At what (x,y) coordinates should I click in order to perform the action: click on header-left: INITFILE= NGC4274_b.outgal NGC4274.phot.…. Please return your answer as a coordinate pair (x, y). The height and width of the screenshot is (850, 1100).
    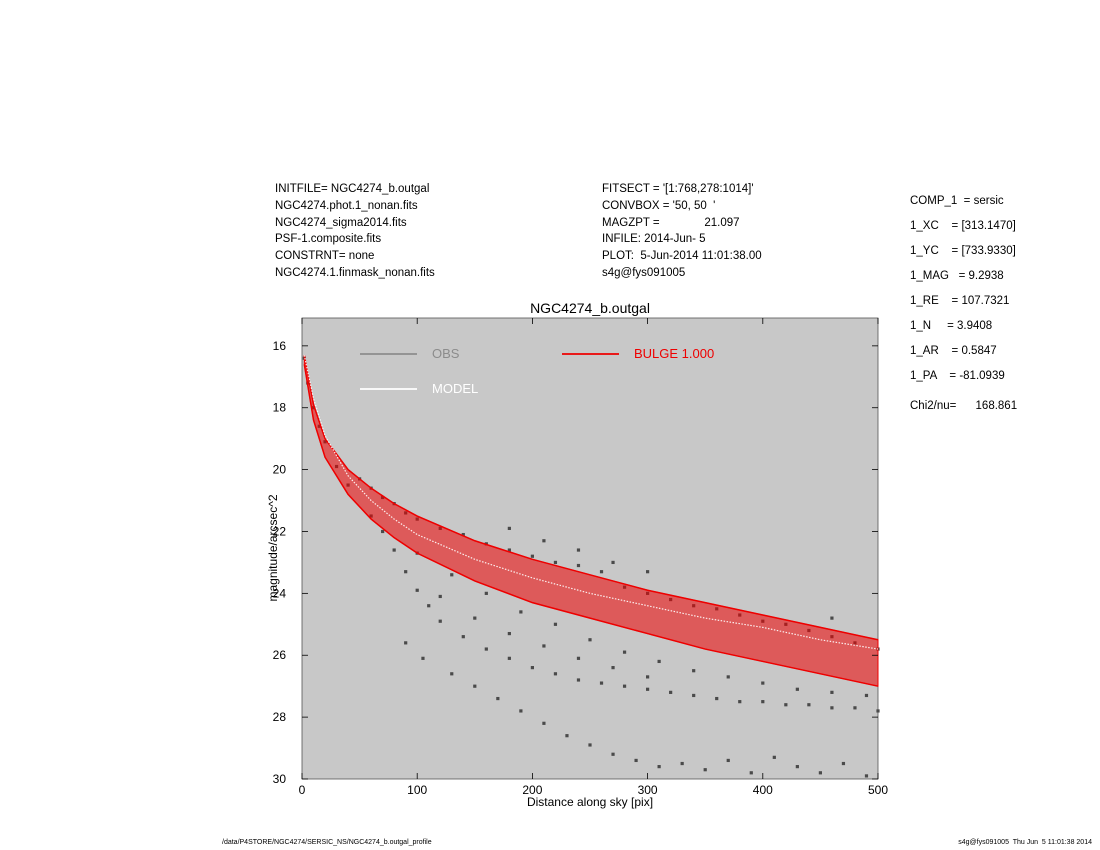
    Looking at the image, I should click on (355, 231).